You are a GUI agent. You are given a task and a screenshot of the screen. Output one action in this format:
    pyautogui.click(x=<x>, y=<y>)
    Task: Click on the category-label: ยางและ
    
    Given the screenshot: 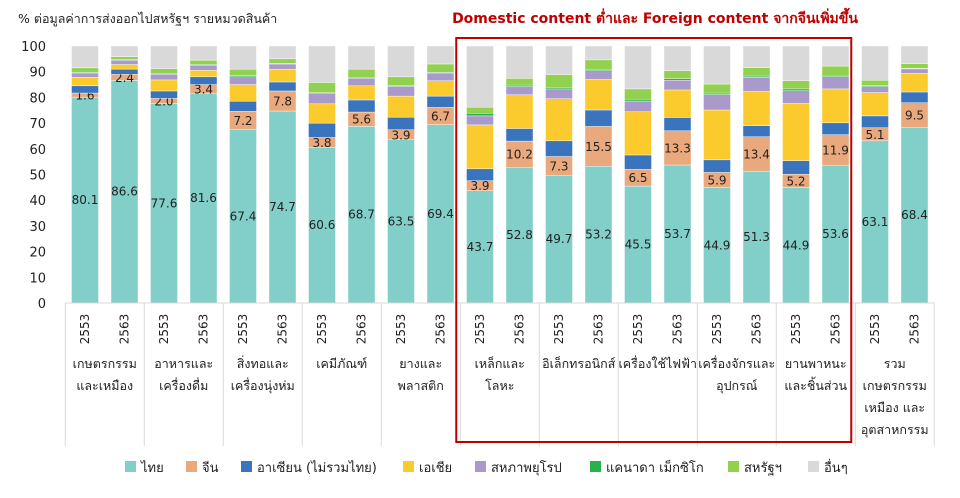 What is the action you would take?
    pyautogui.click(x=420, y=363)
    